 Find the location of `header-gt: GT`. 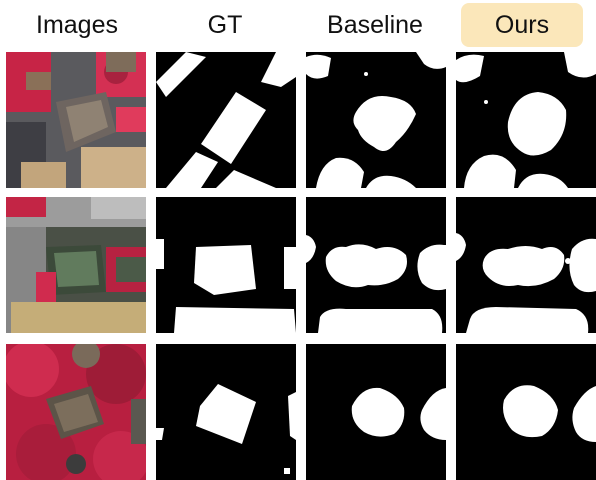

header-gt: GT is located at coordinates (225, 24).